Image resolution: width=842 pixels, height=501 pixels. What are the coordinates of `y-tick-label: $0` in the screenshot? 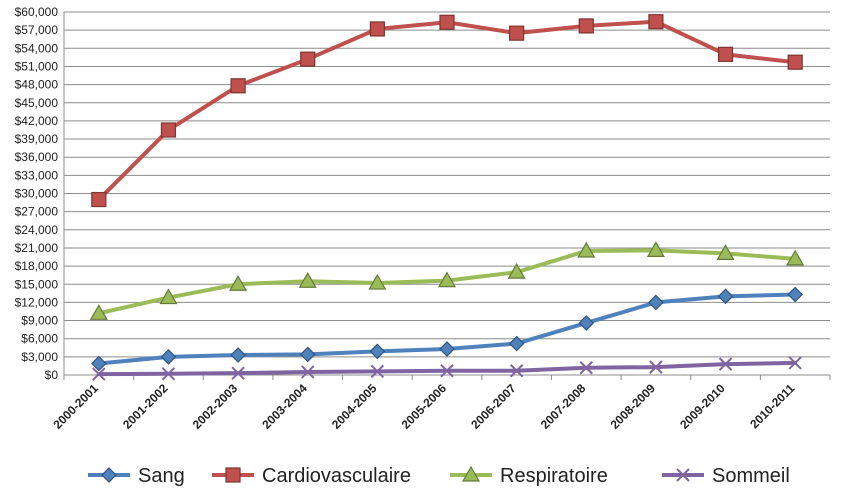 It's located at (52, 375).